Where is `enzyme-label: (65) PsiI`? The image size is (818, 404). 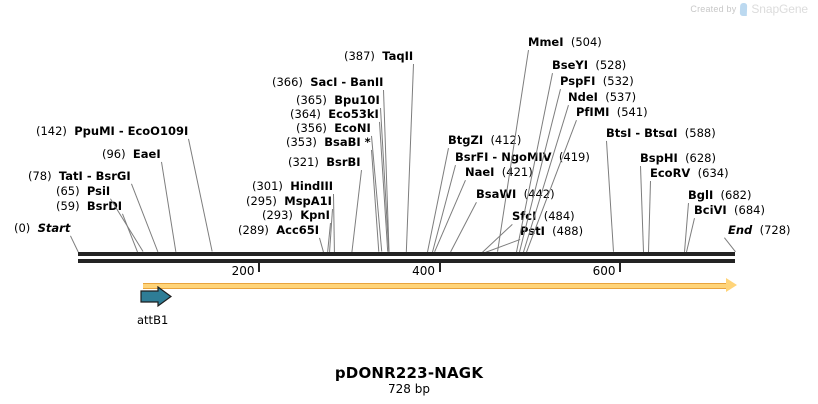
enzyme-label: (65) PsiI is located at coordinates (83, 191).